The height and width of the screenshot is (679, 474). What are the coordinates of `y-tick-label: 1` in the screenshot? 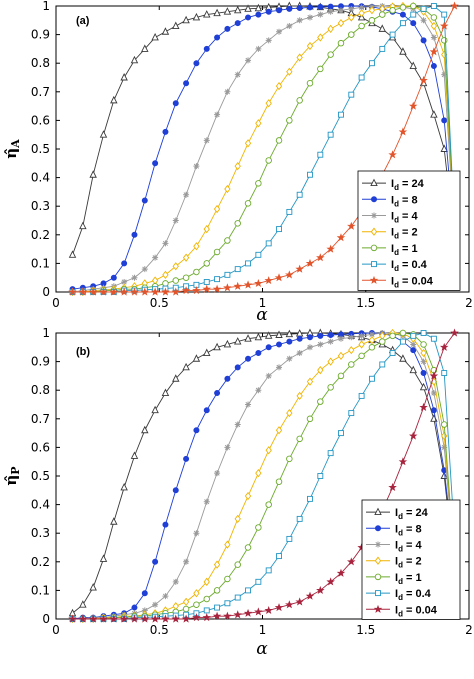 It's located at (46, 333).